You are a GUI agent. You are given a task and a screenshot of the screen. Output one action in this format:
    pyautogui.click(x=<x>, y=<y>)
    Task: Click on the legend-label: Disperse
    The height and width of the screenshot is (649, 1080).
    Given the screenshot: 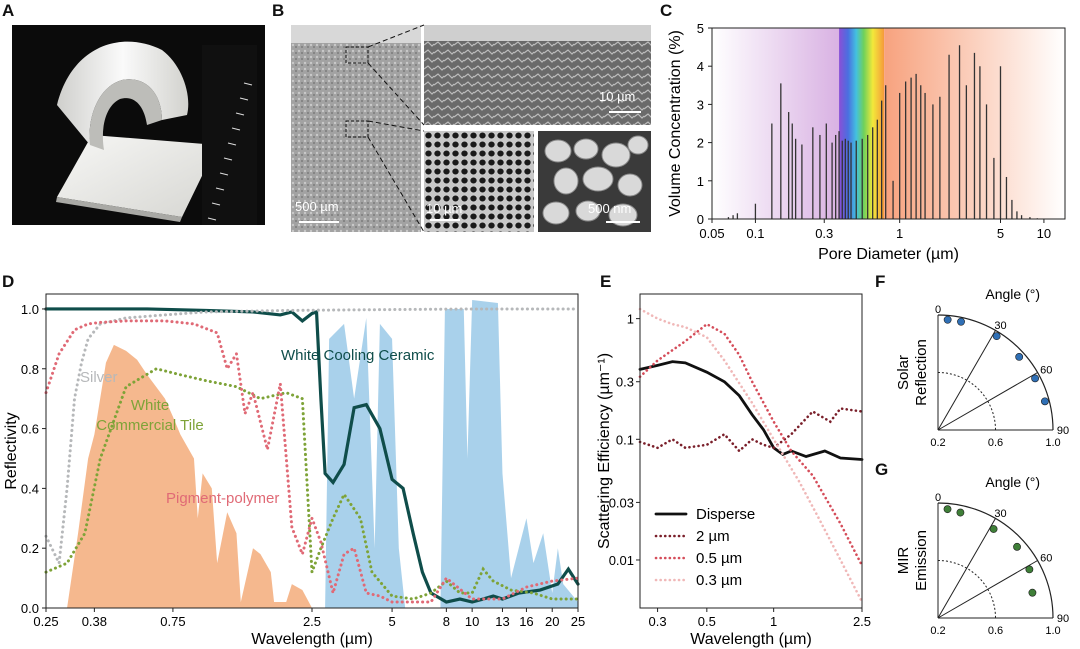 What is the action you would take?
    pyautogui.click(x=725, y=514)
    